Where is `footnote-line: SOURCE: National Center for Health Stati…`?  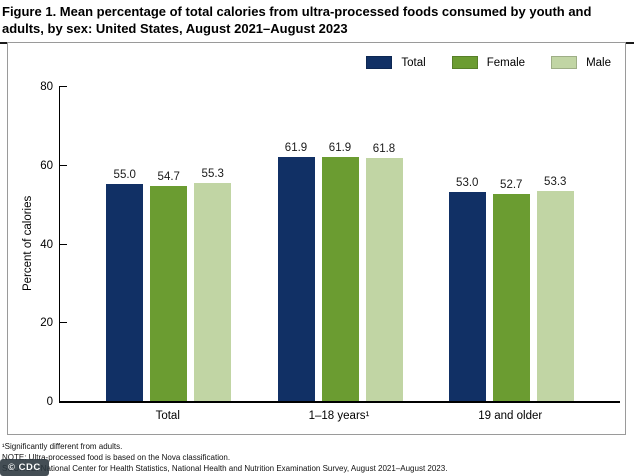 footnote-line: SOURCE: National Center for Health Stati… is located at coordinates (225, 469).